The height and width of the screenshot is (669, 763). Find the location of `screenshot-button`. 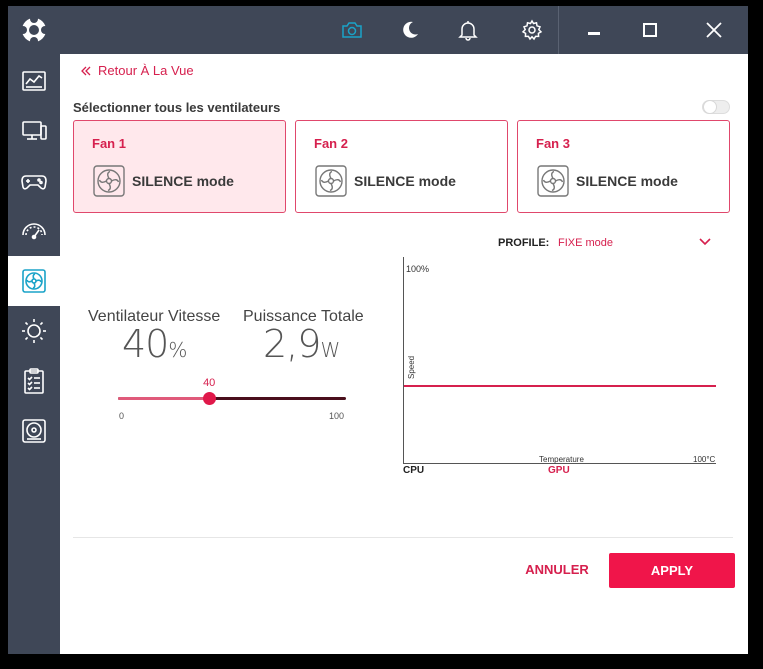

screenshot-button is located at coordinates (352, 30).